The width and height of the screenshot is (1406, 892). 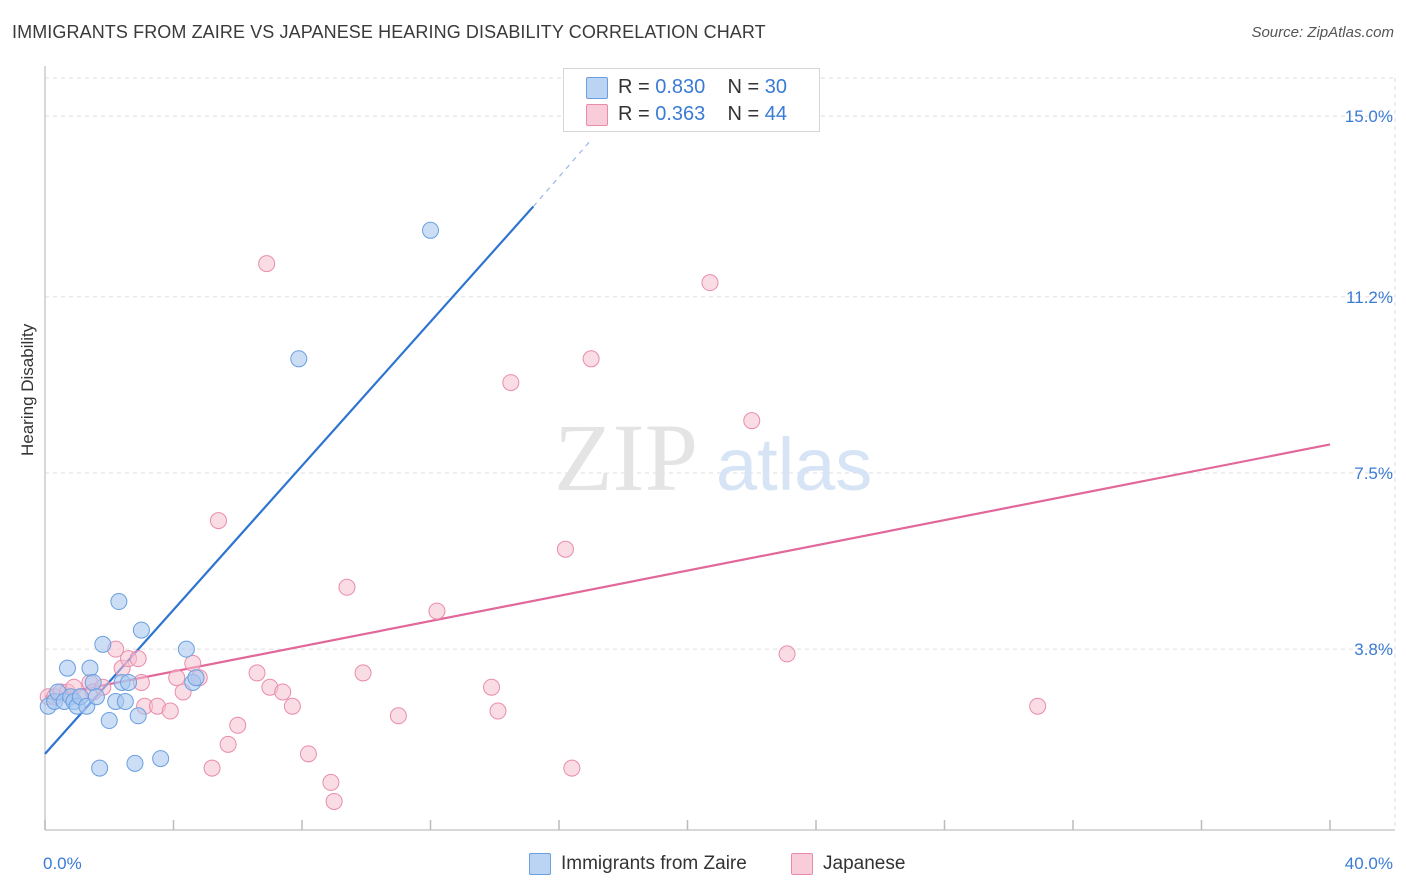 I want to click on y-tick-label: 3.8%, so click(x=1373, y=649).